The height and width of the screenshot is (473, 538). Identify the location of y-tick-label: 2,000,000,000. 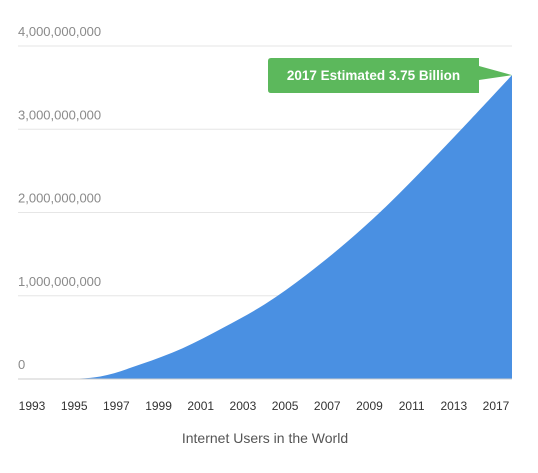
(59, 198).